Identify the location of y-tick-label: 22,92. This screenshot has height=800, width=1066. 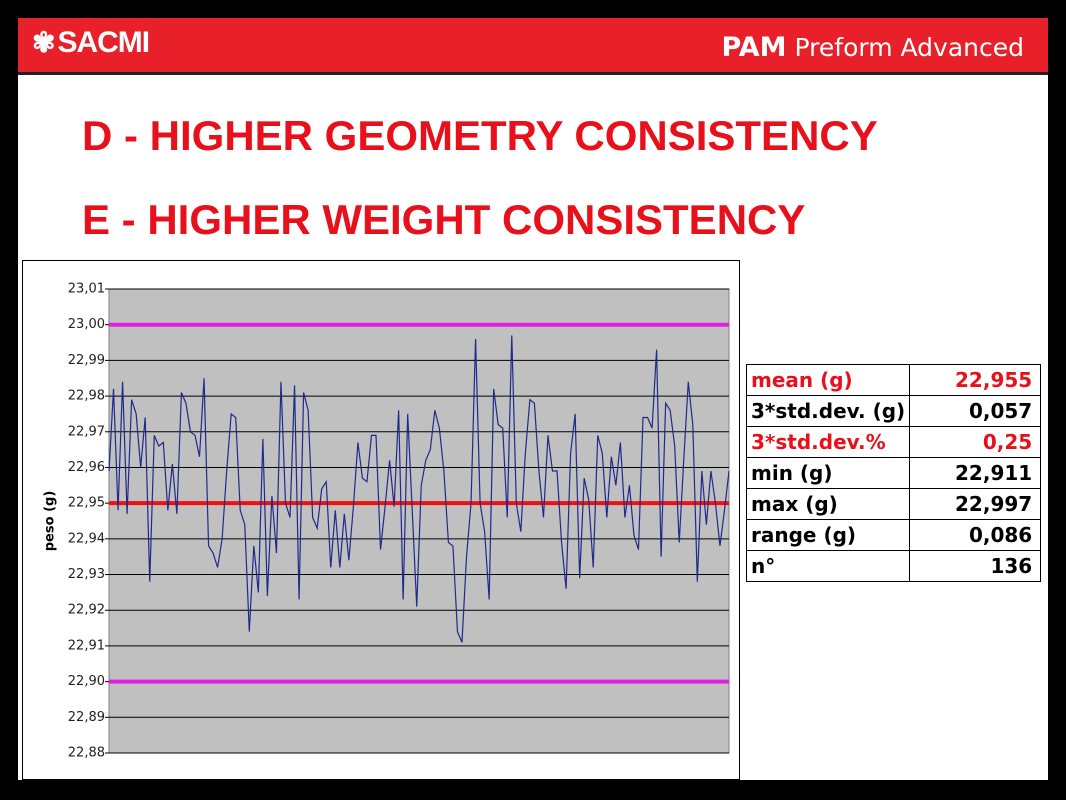
(86, 610).